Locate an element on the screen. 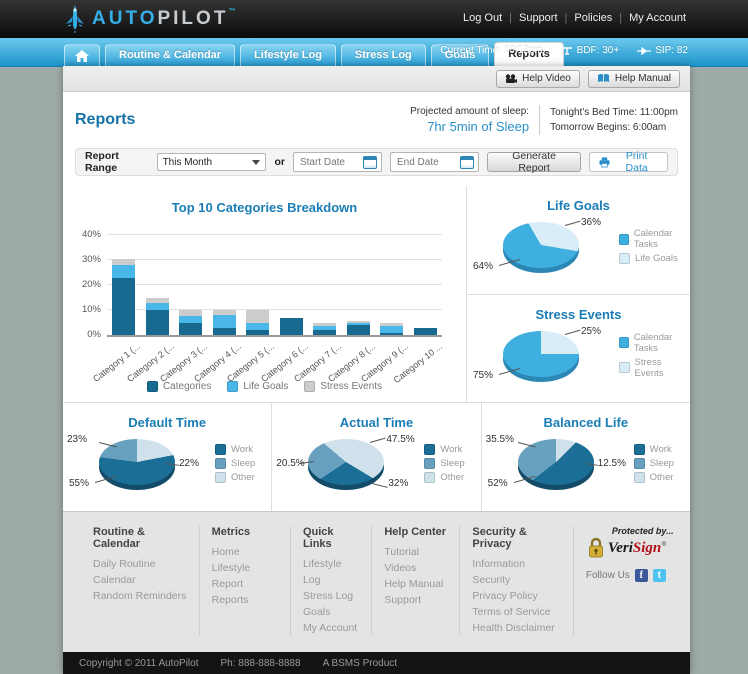  header-link-log-out: Log Out is located at coordinates (482, 18).